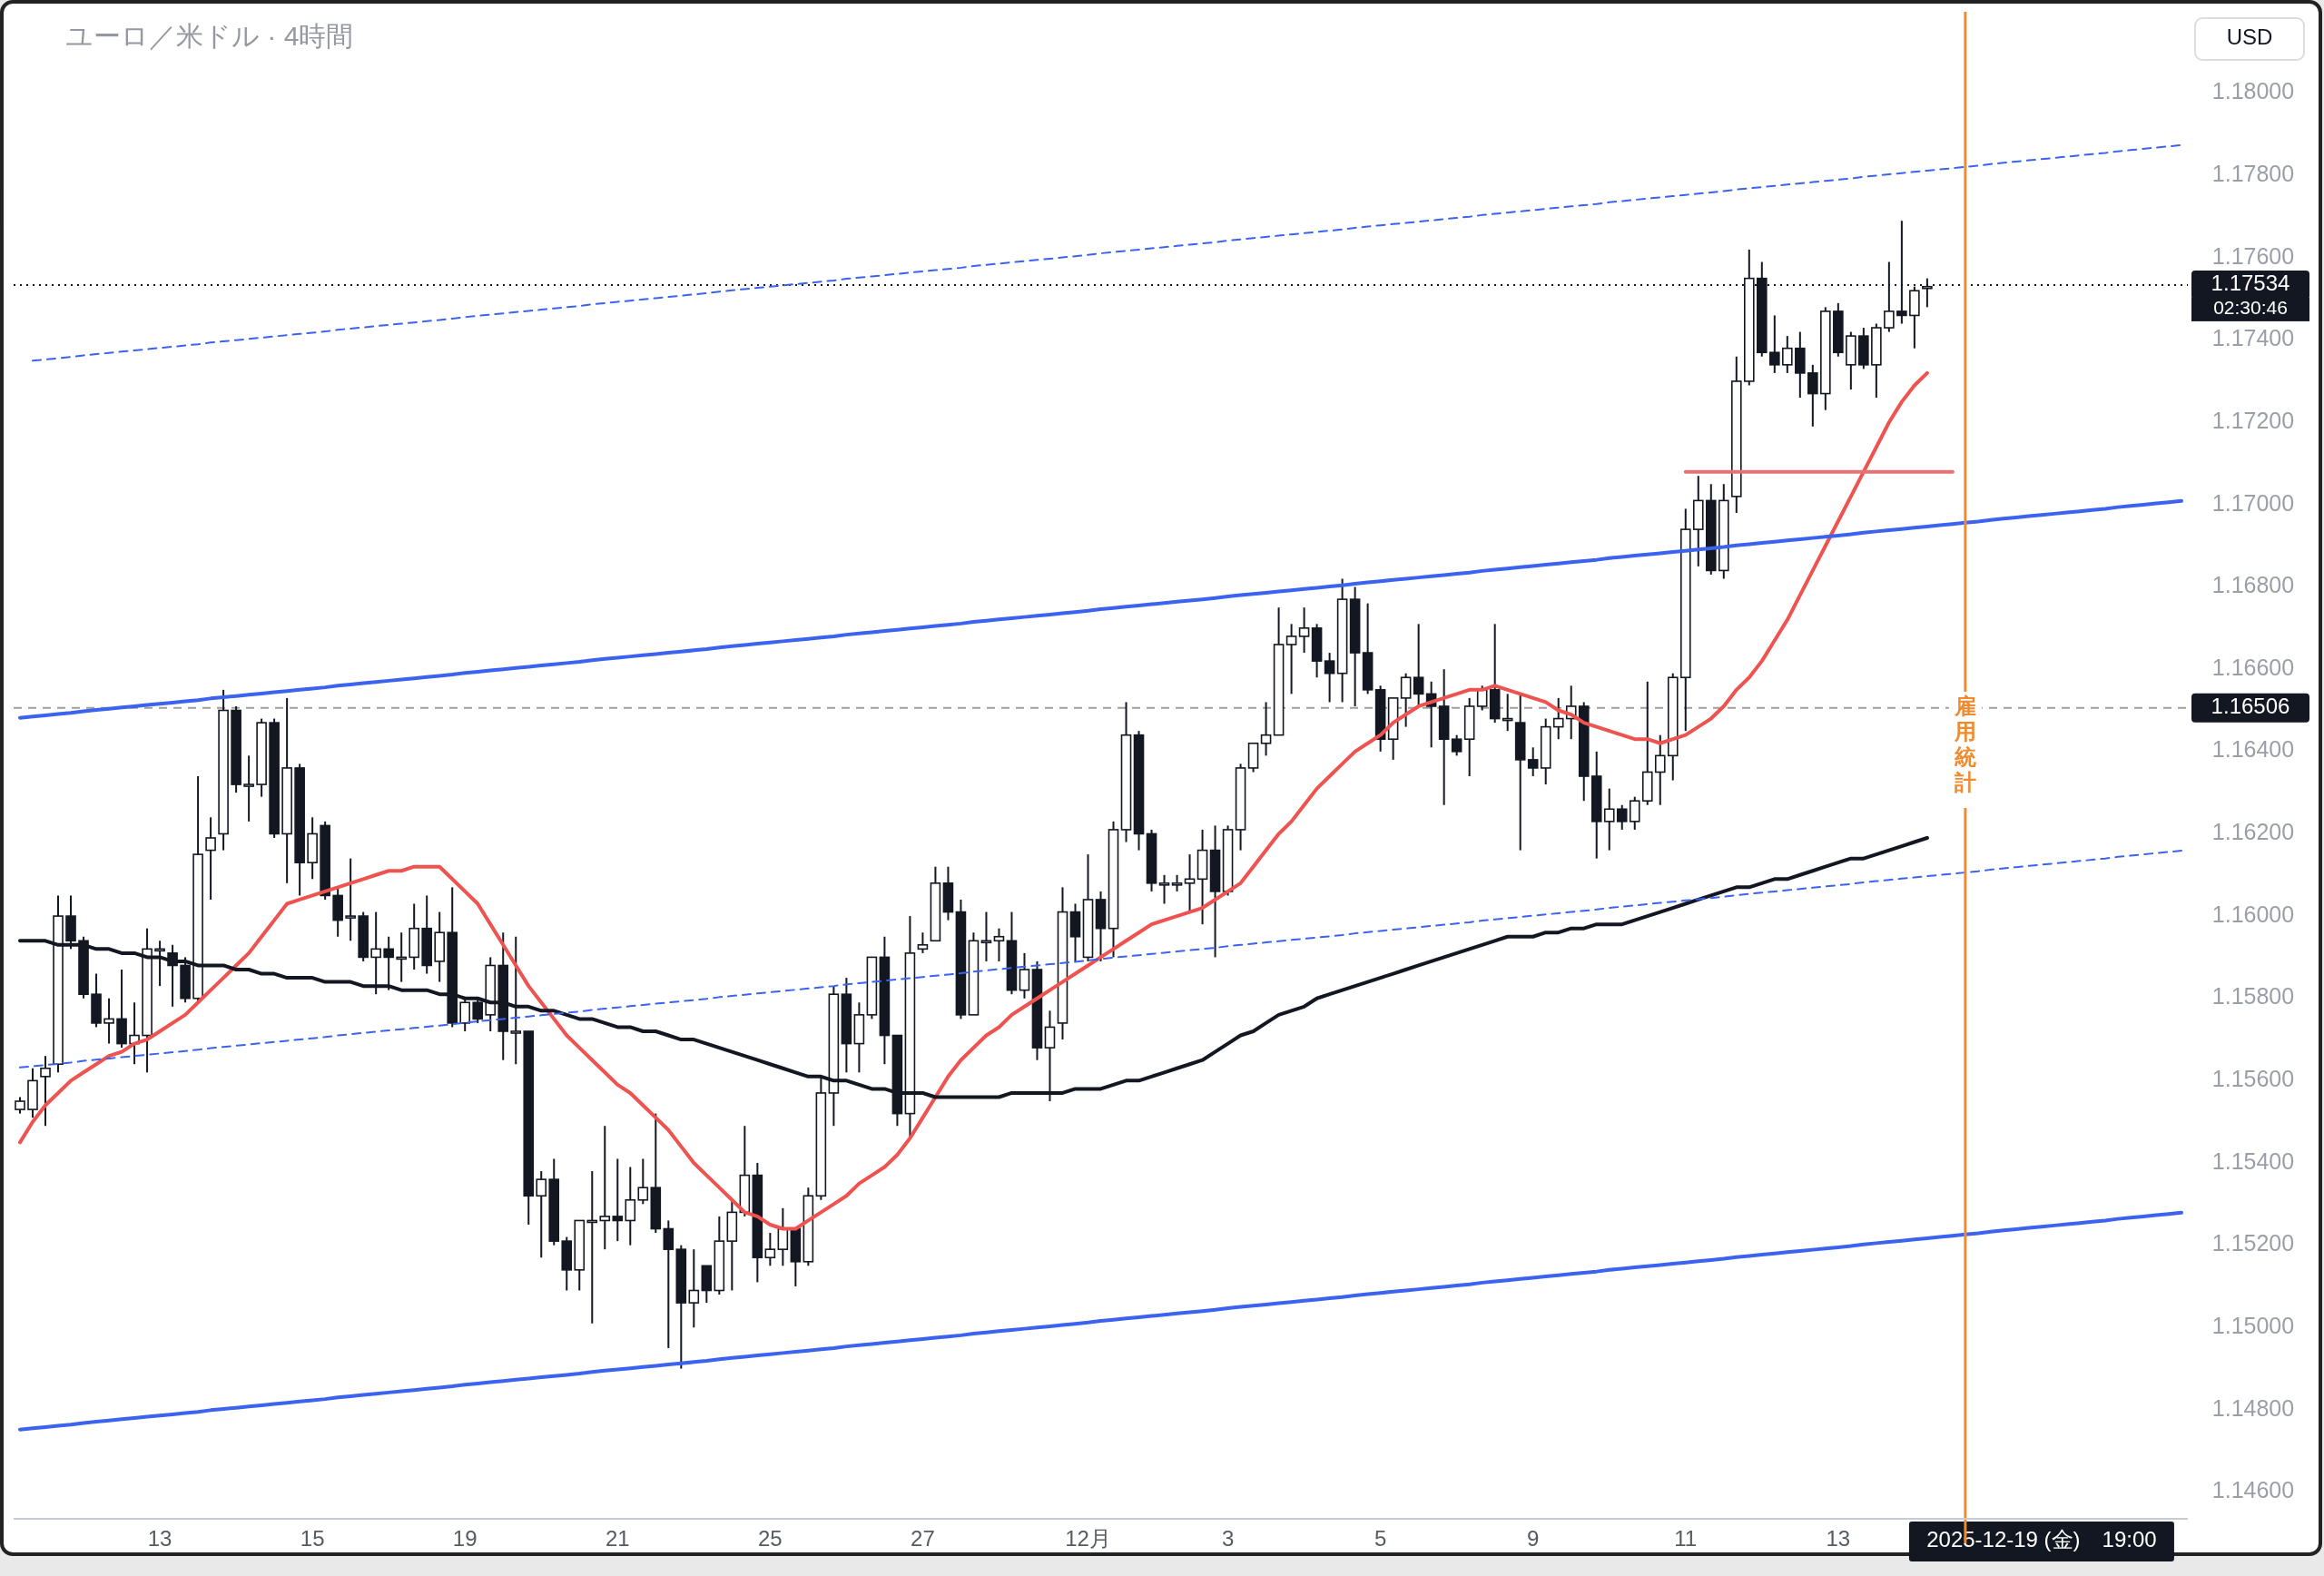 The image size is (2324, 1576). What do you see at coordinates (2249, 37) in the screenshot?
I see `y-axis-title: USD` at bounding box center [2249, 37].